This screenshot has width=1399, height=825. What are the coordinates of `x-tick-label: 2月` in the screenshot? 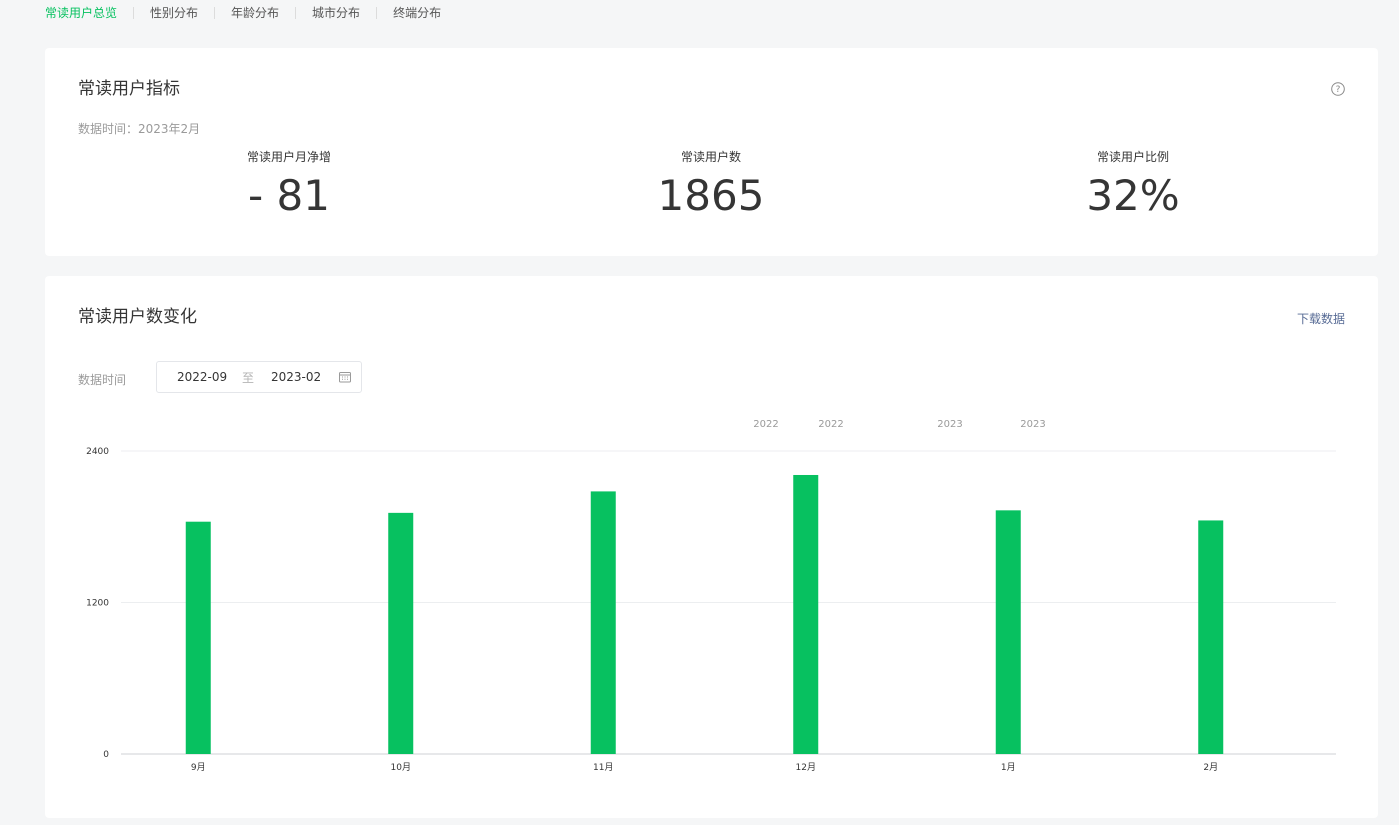 It's located at (1210, 767).